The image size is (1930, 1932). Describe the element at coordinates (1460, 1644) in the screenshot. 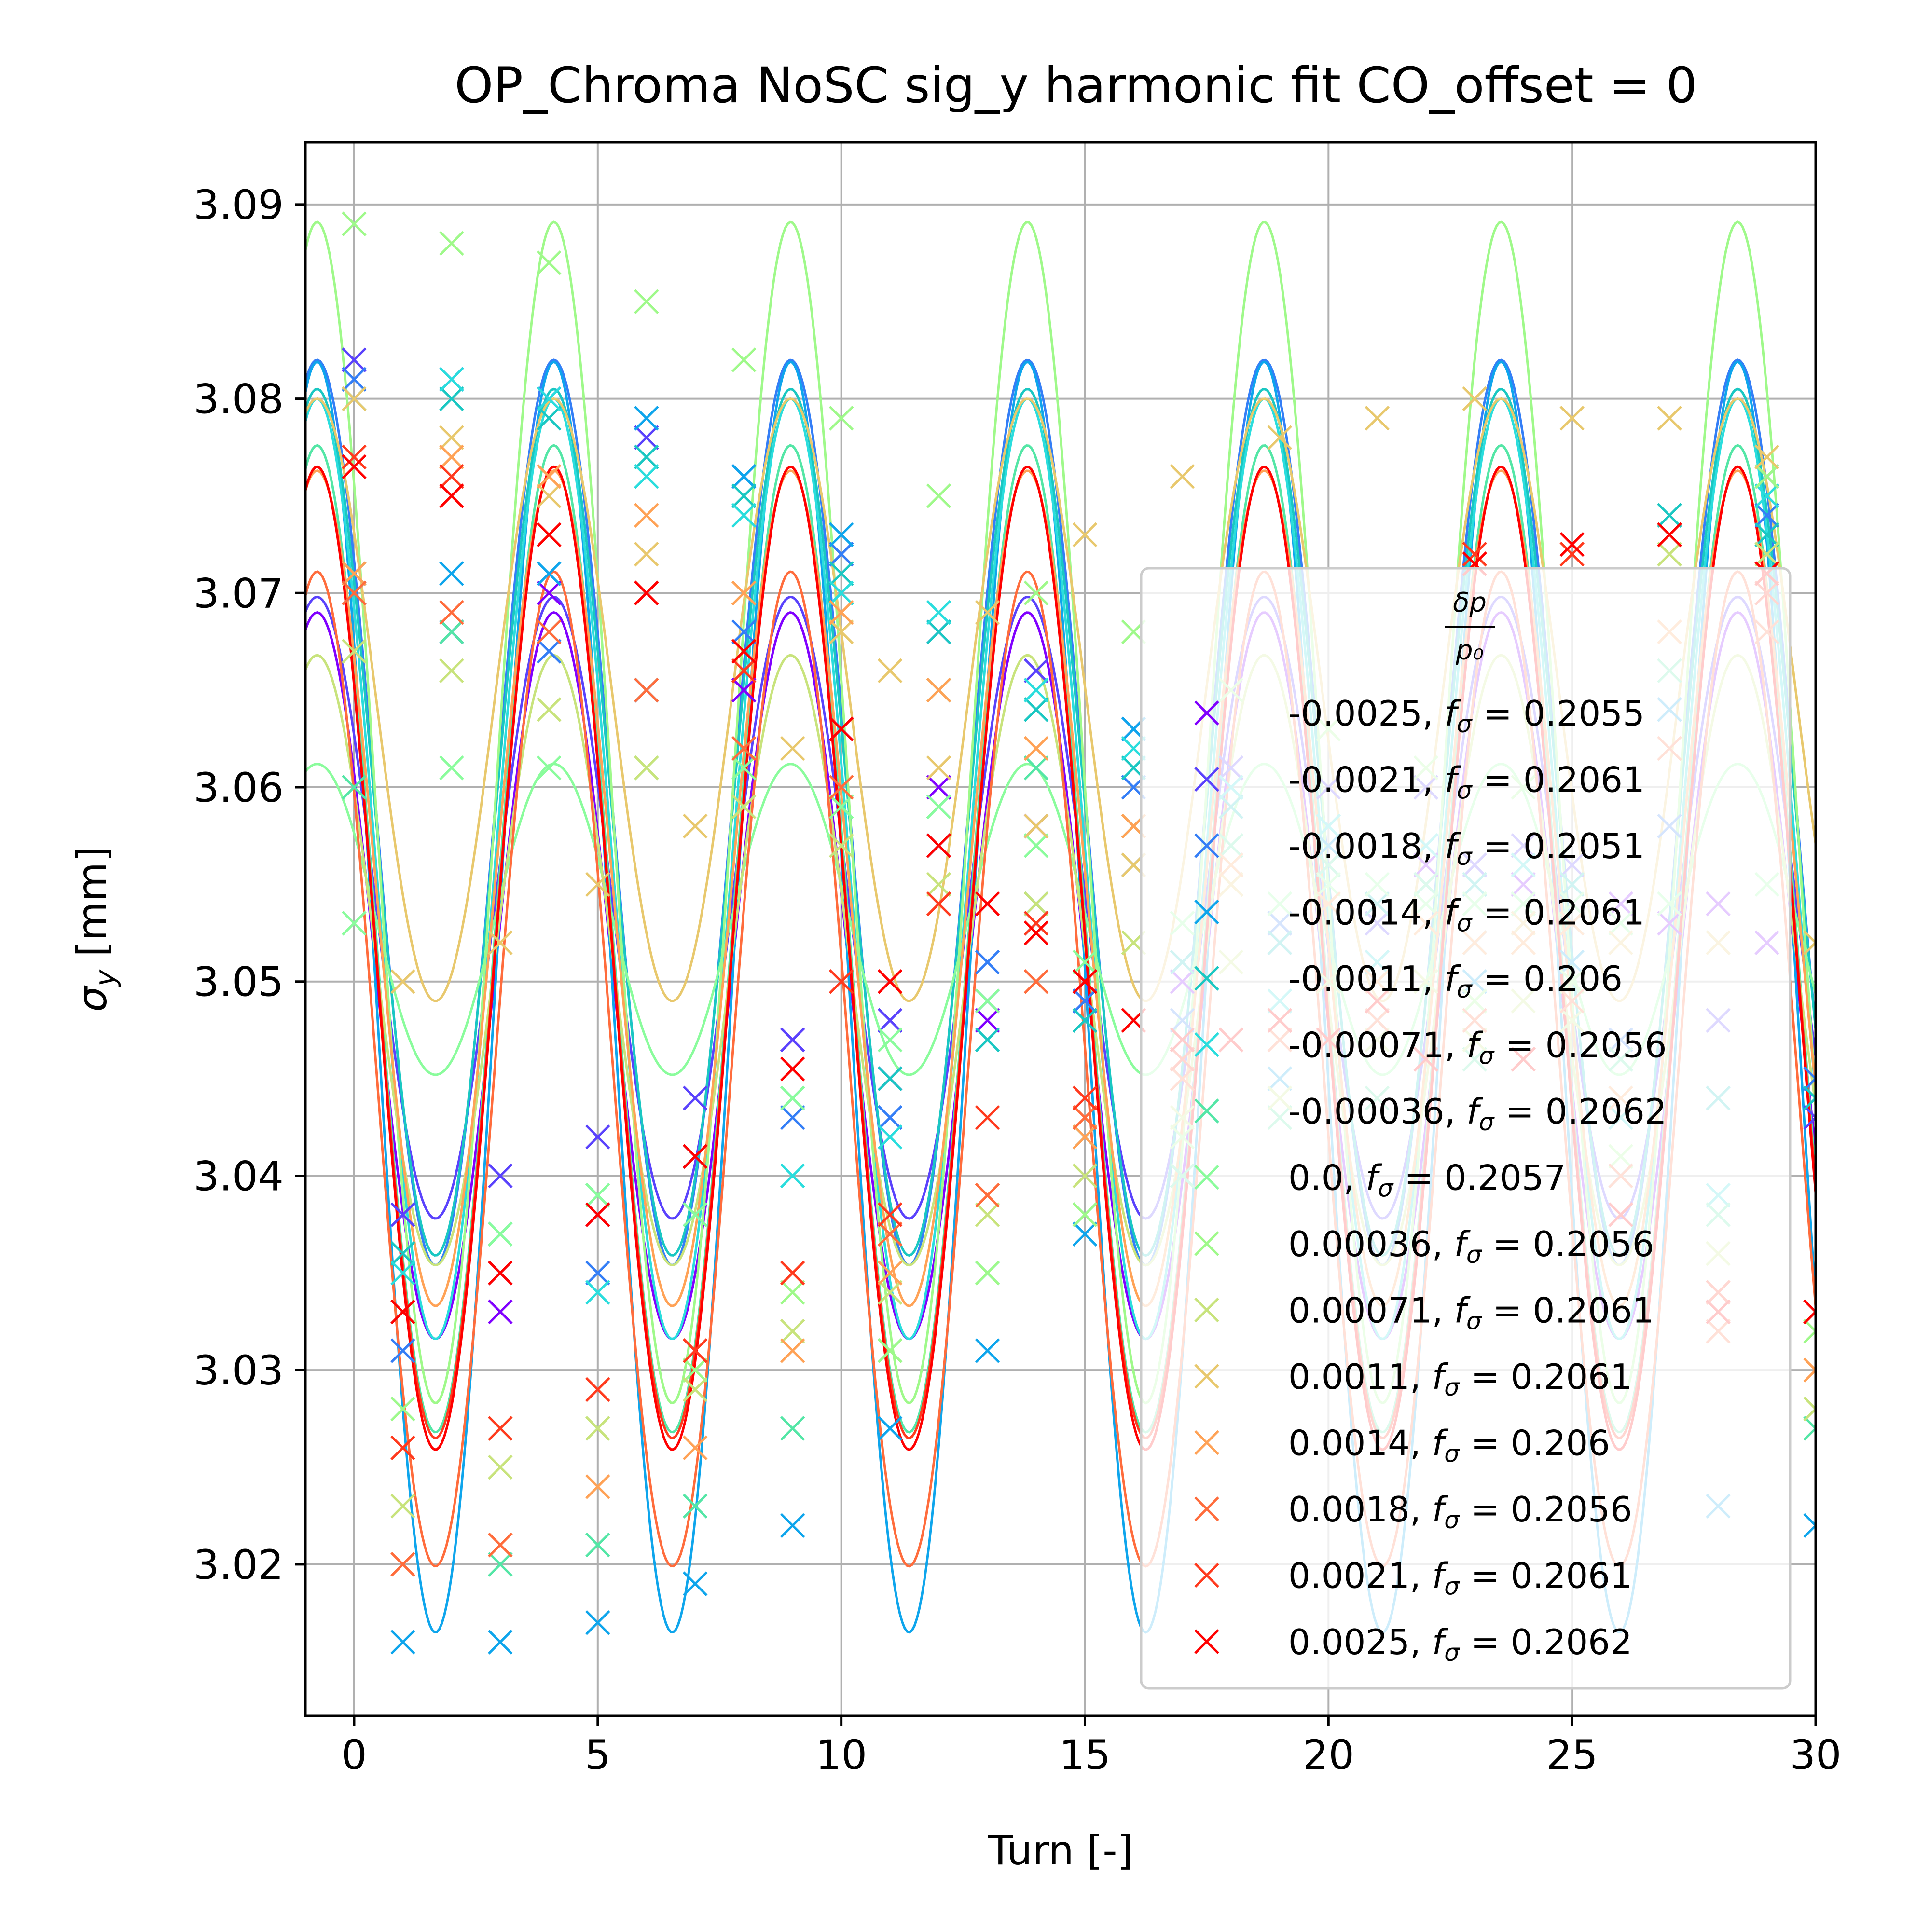

I see `legend-label-14: 0.0025, fσ = 0.2062` at that location.